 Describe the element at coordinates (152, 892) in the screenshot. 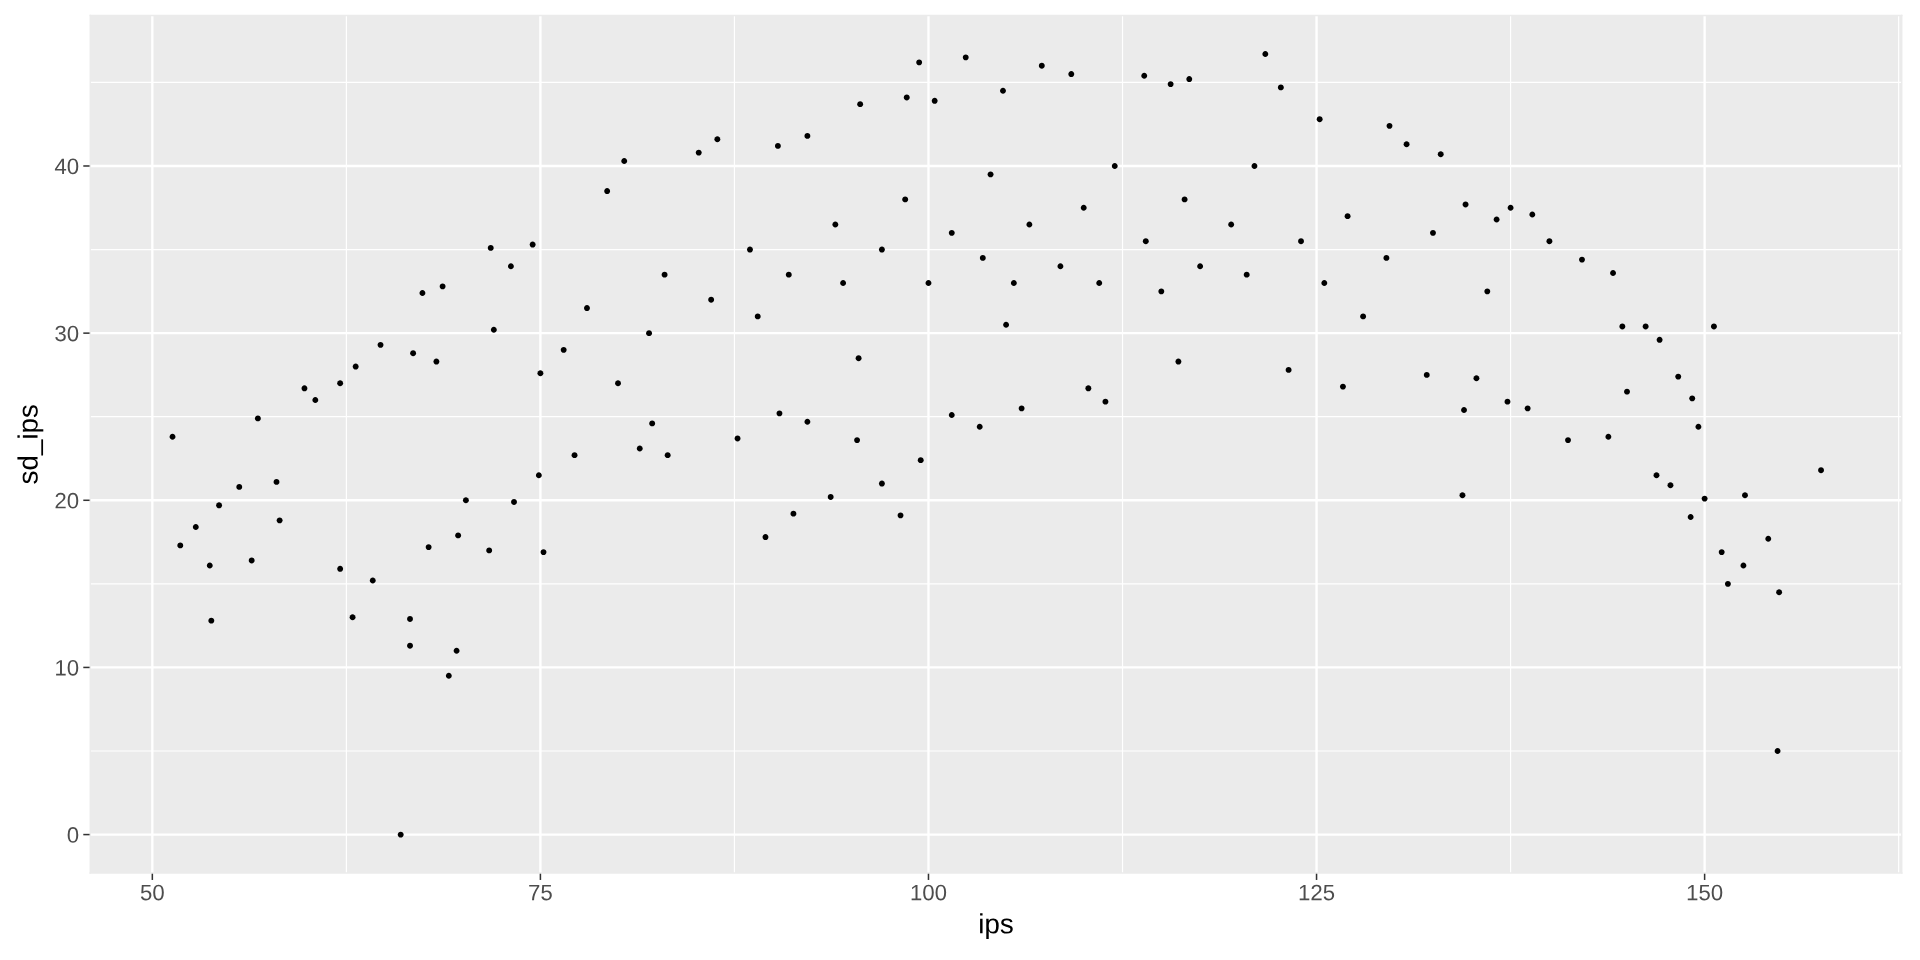

I see `x-tick-label: 50` at that location.